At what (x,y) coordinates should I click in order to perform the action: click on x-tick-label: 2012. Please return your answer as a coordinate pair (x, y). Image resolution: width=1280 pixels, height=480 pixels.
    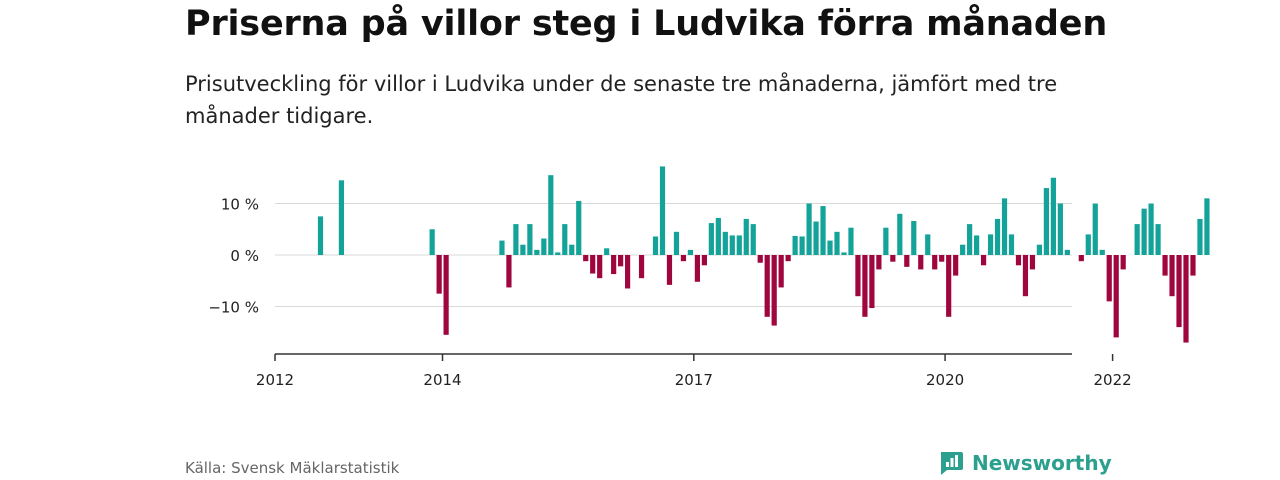
    Looking at the image, I should click on (275, 380).